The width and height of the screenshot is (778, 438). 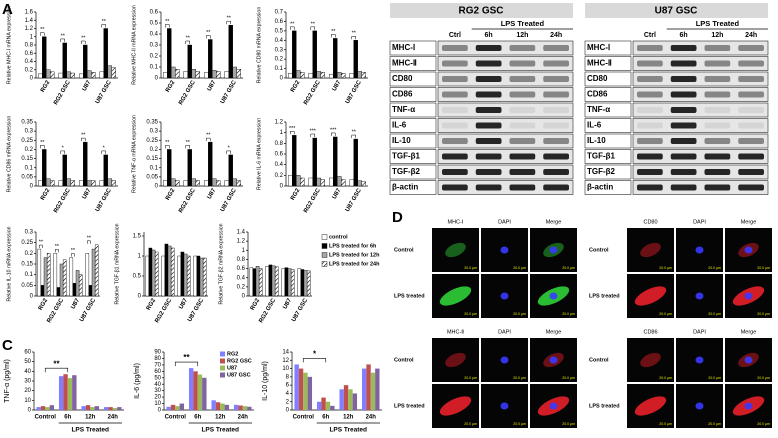 What do you see at coordinates (134, 154) in the screenshot?
I see `y-axis-label: Relative TNF-α mRNA expression` at bounding box center [134, 154].